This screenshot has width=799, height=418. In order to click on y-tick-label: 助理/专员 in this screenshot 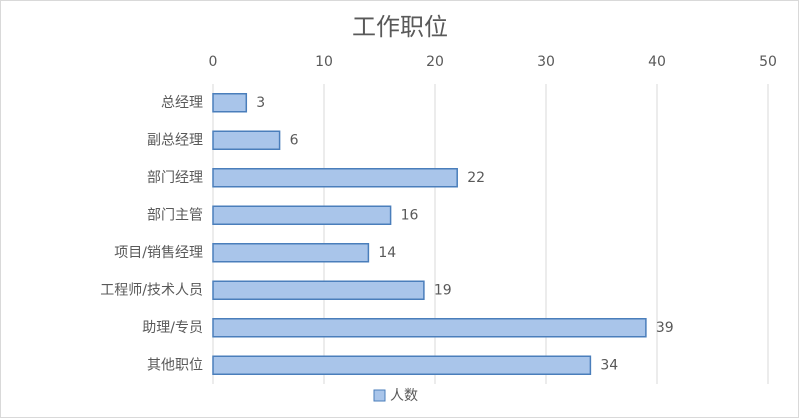, I will do `click(172, 328)`.